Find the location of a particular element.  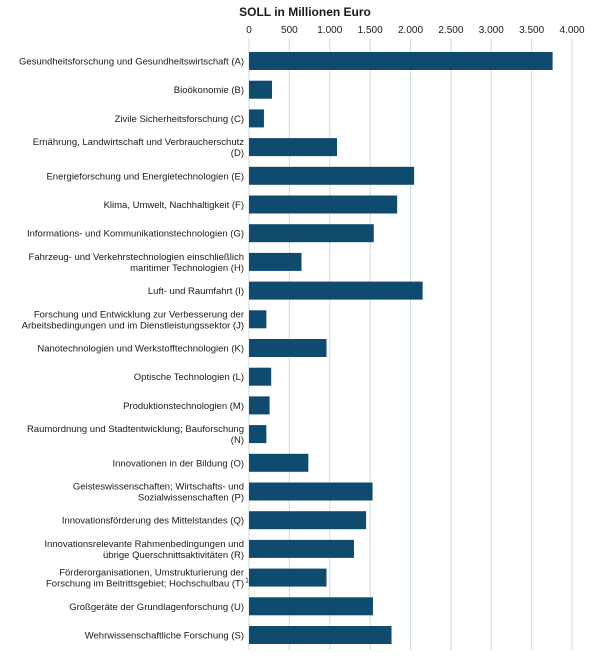

x-tick-label: 2.500 is located at coordinates (450, 30).